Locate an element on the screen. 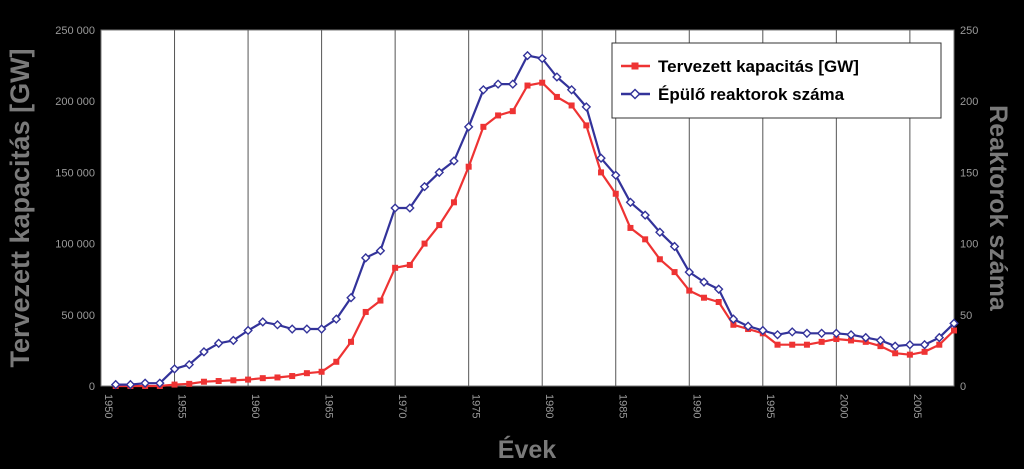 This screenshot has height=469, width=1024. x-axis-title: Évek is located at coordinates (527, 449).